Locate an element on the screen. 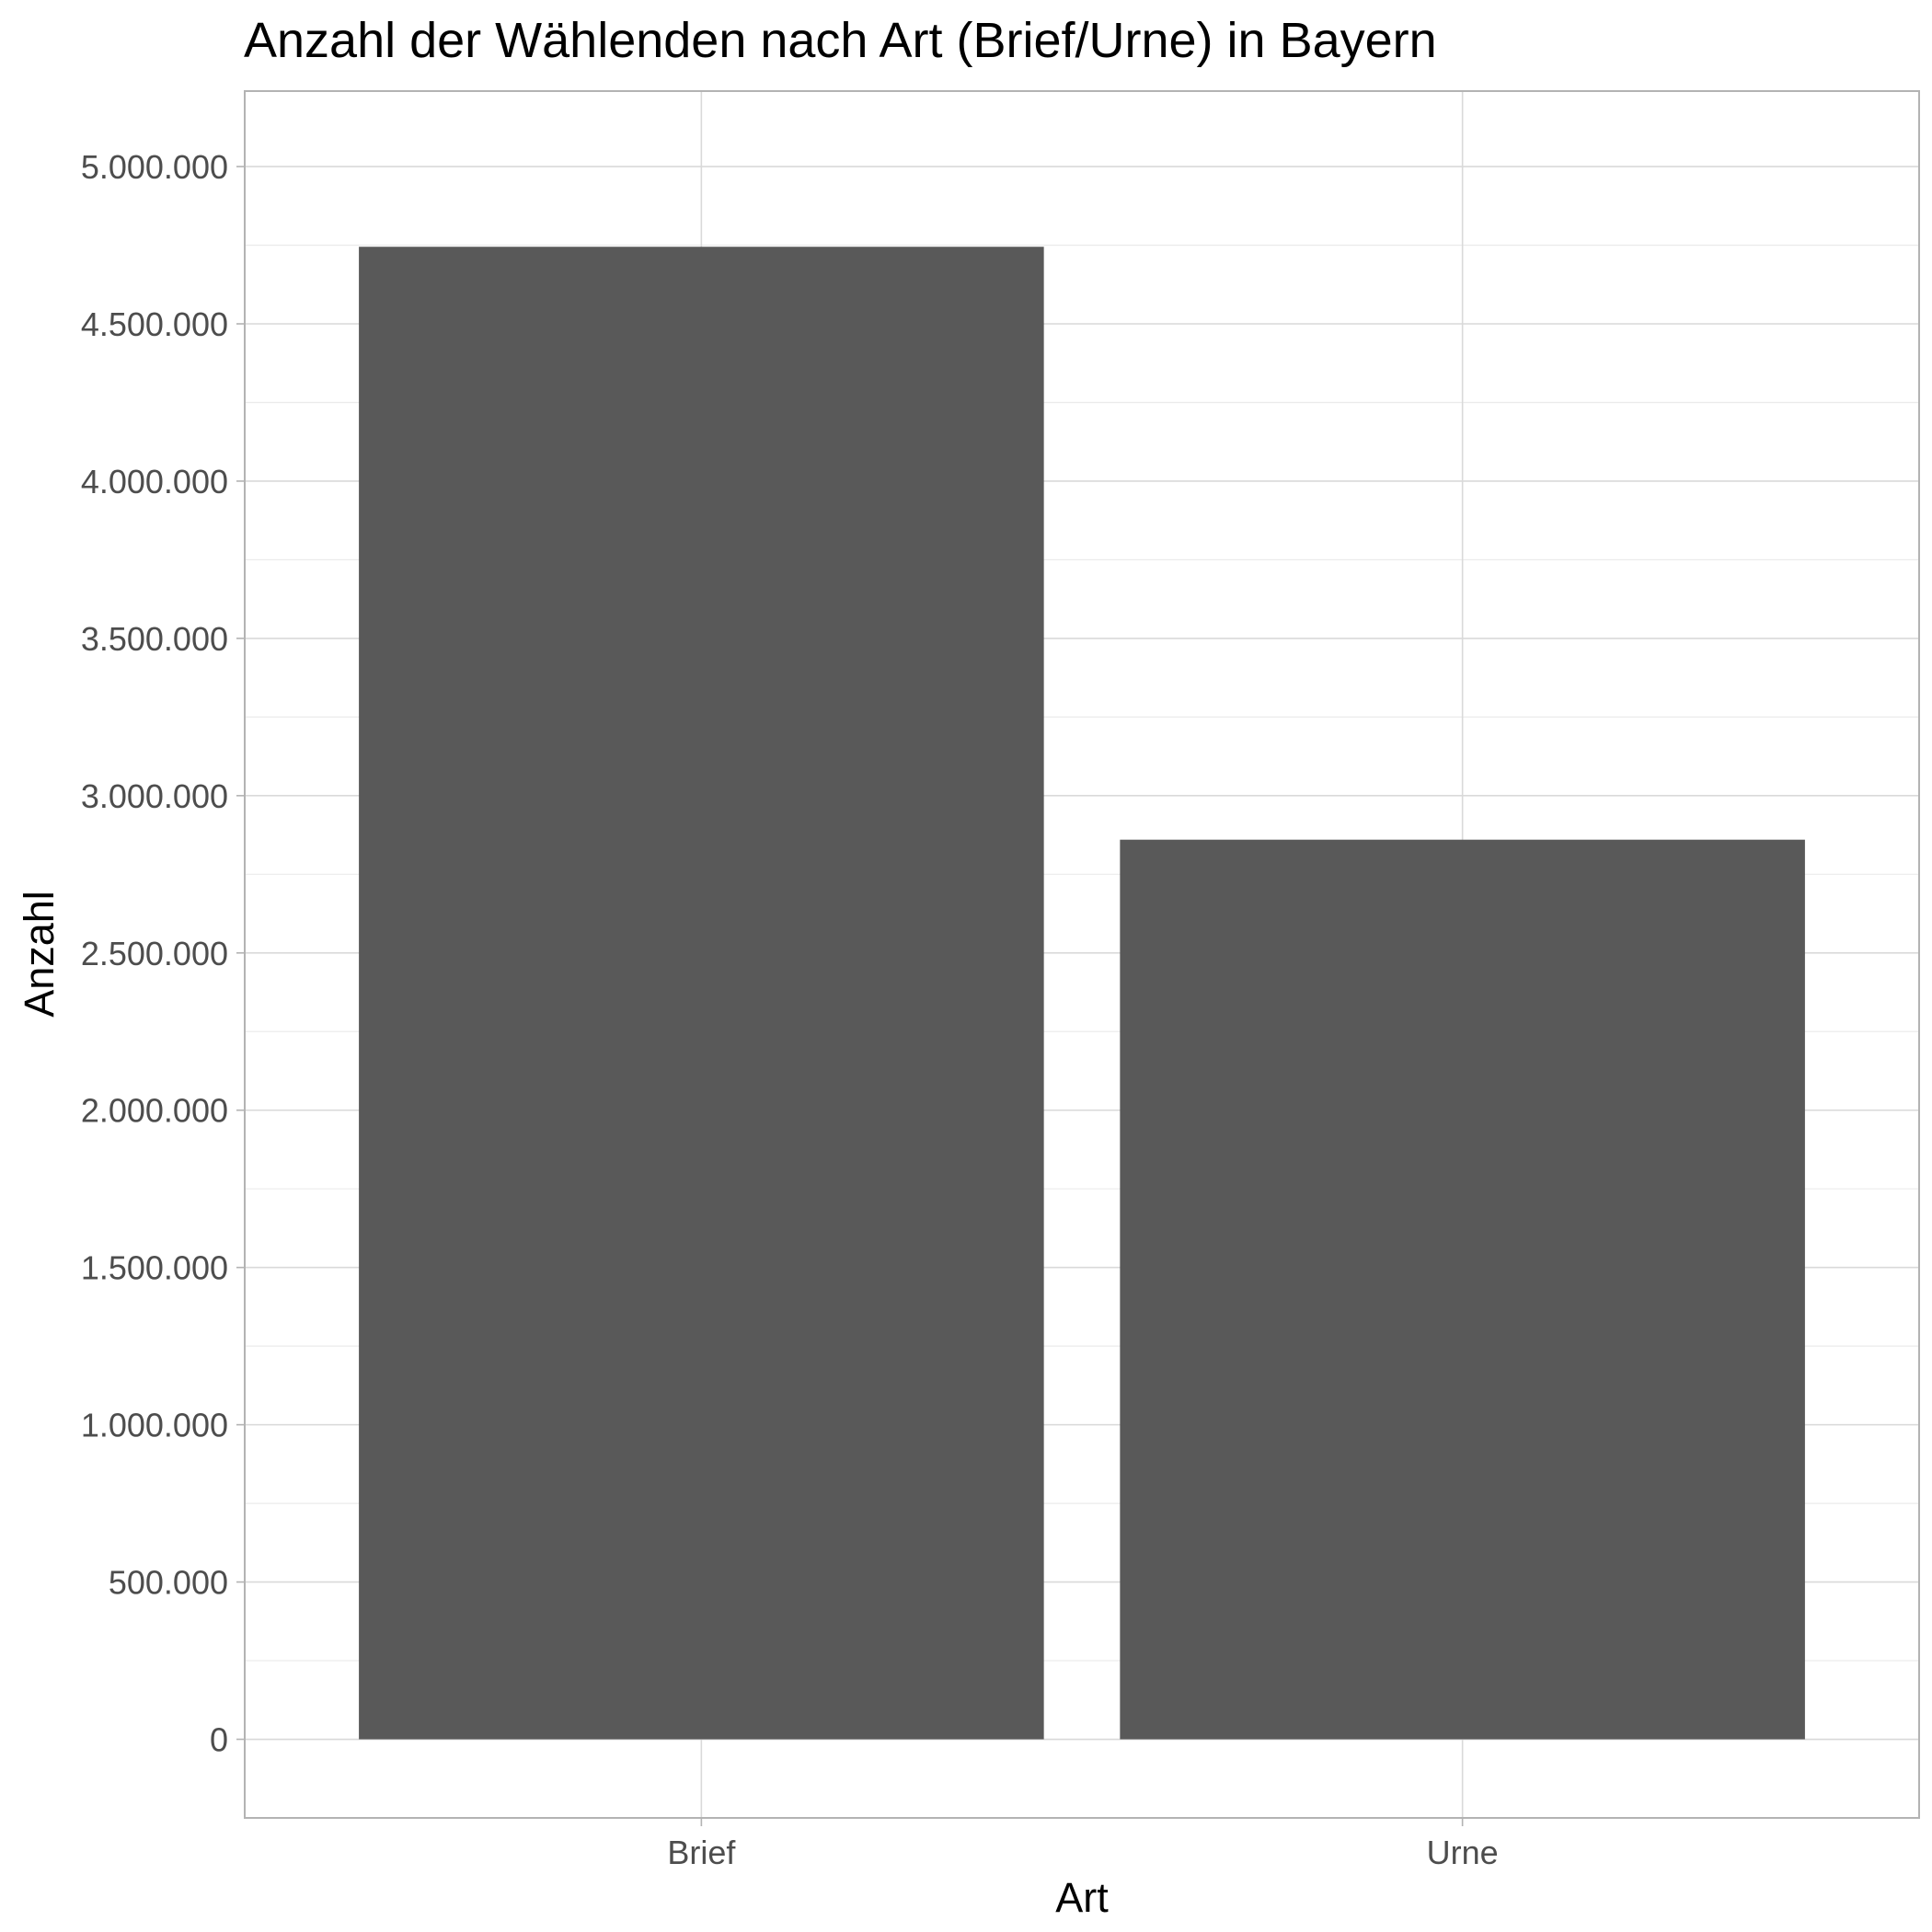 The width and height of the screenshot is (1932, 1932). y-tick-label: 1.000.000 is located at coordinates (154, 1425).